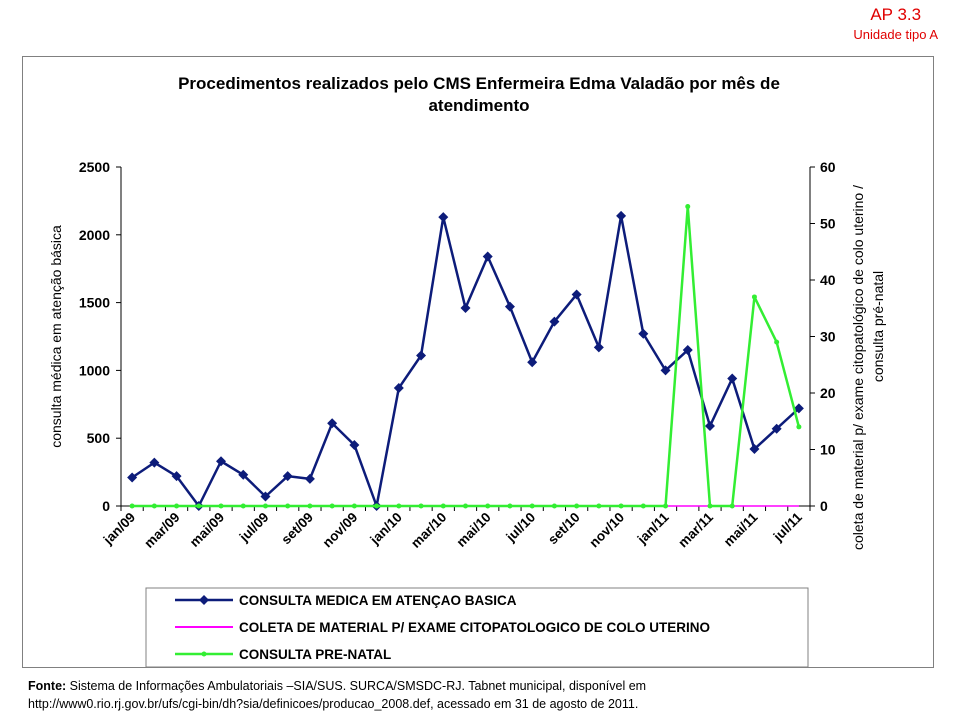  What do you see at coordinates (56, 336) in the screenshot?
I see `y-axis-left-title: consulta médica em atenção básica` at bounding box center [56, 336].